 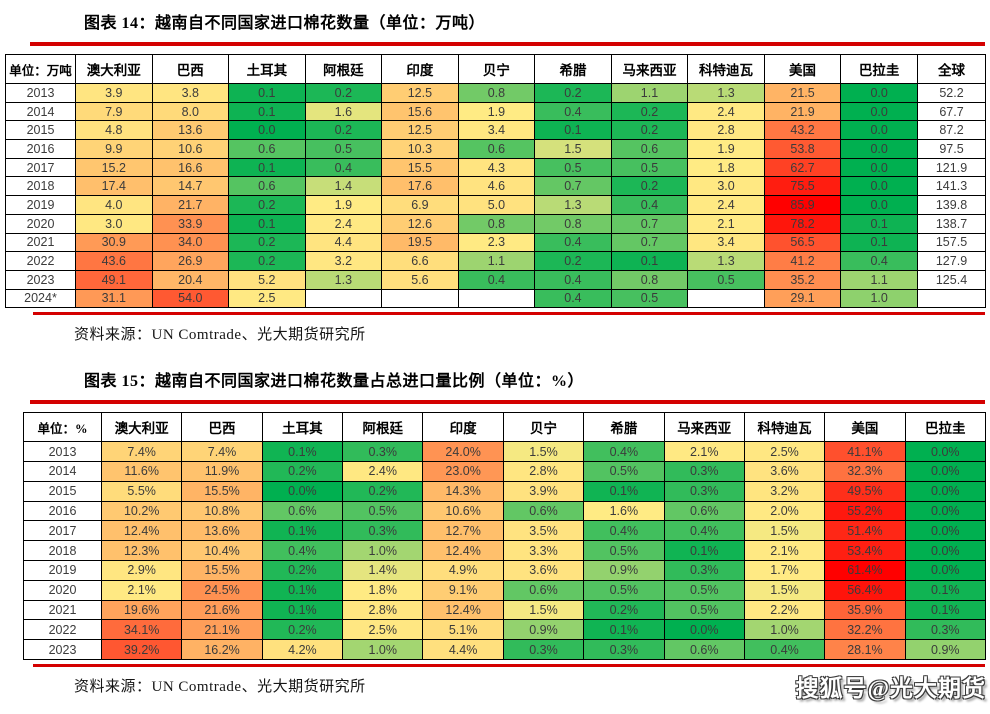 What do you see at coordinates (190, 205) in the screenshot?
I see `value-cell: 21.7` at bounding box center [190, 205].